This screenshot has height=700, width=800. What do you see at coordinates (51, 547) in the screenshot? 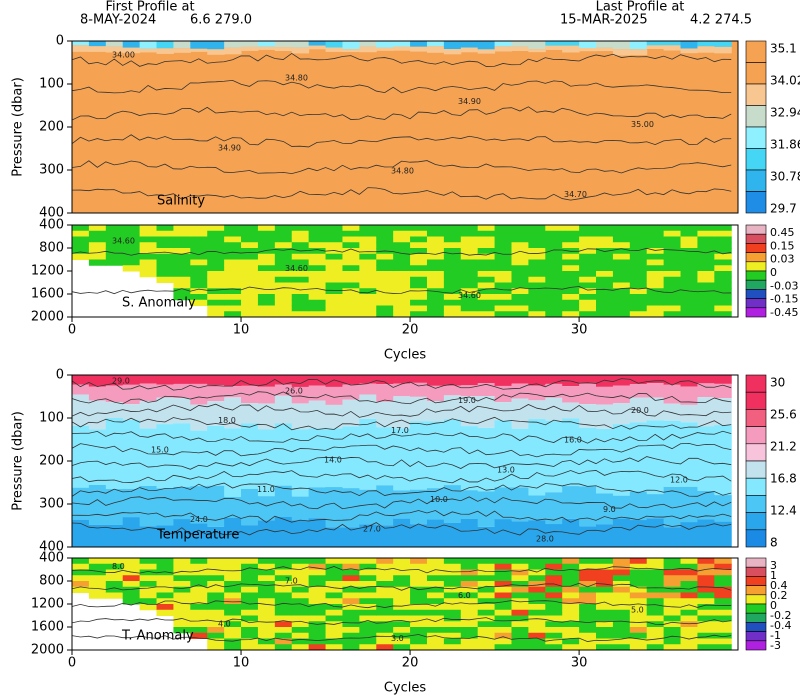
I see `y-tick-label: 400` at bounding box center [51, 547].